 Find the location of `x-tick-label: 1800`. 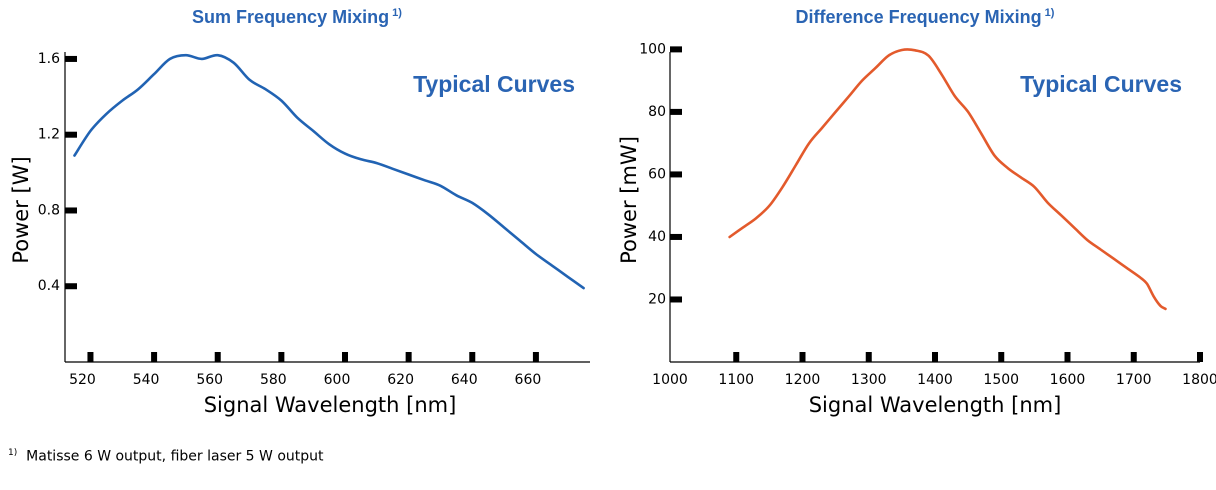

x-tick-label: 1800 is located at coordinates (1199, 380).